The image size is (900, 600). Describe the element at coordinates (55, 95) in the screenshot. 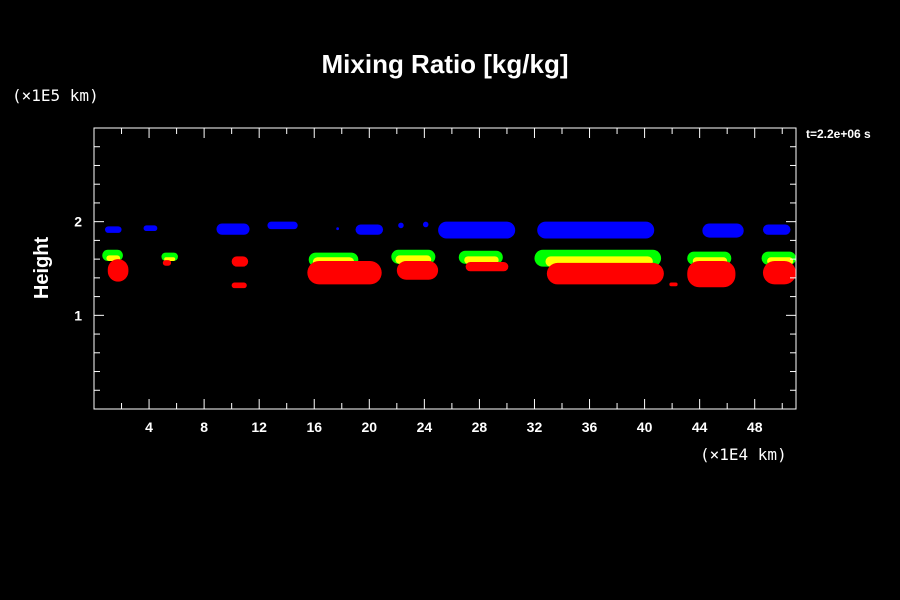

I see `y-unit-label: (×1E5 km)` at that location.